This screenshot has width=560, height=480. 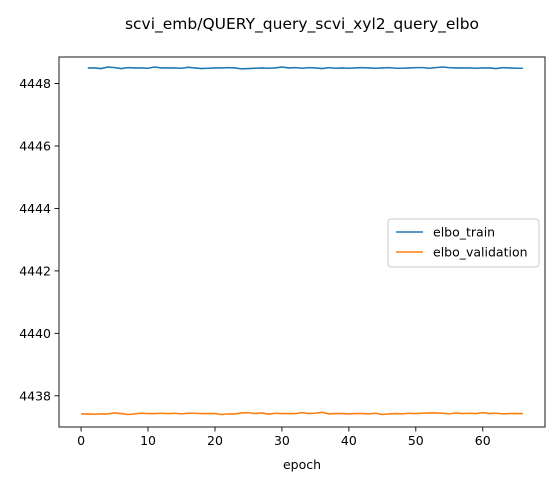 I want to click on y-tick-label: 4438, so click(x=35, y=395).